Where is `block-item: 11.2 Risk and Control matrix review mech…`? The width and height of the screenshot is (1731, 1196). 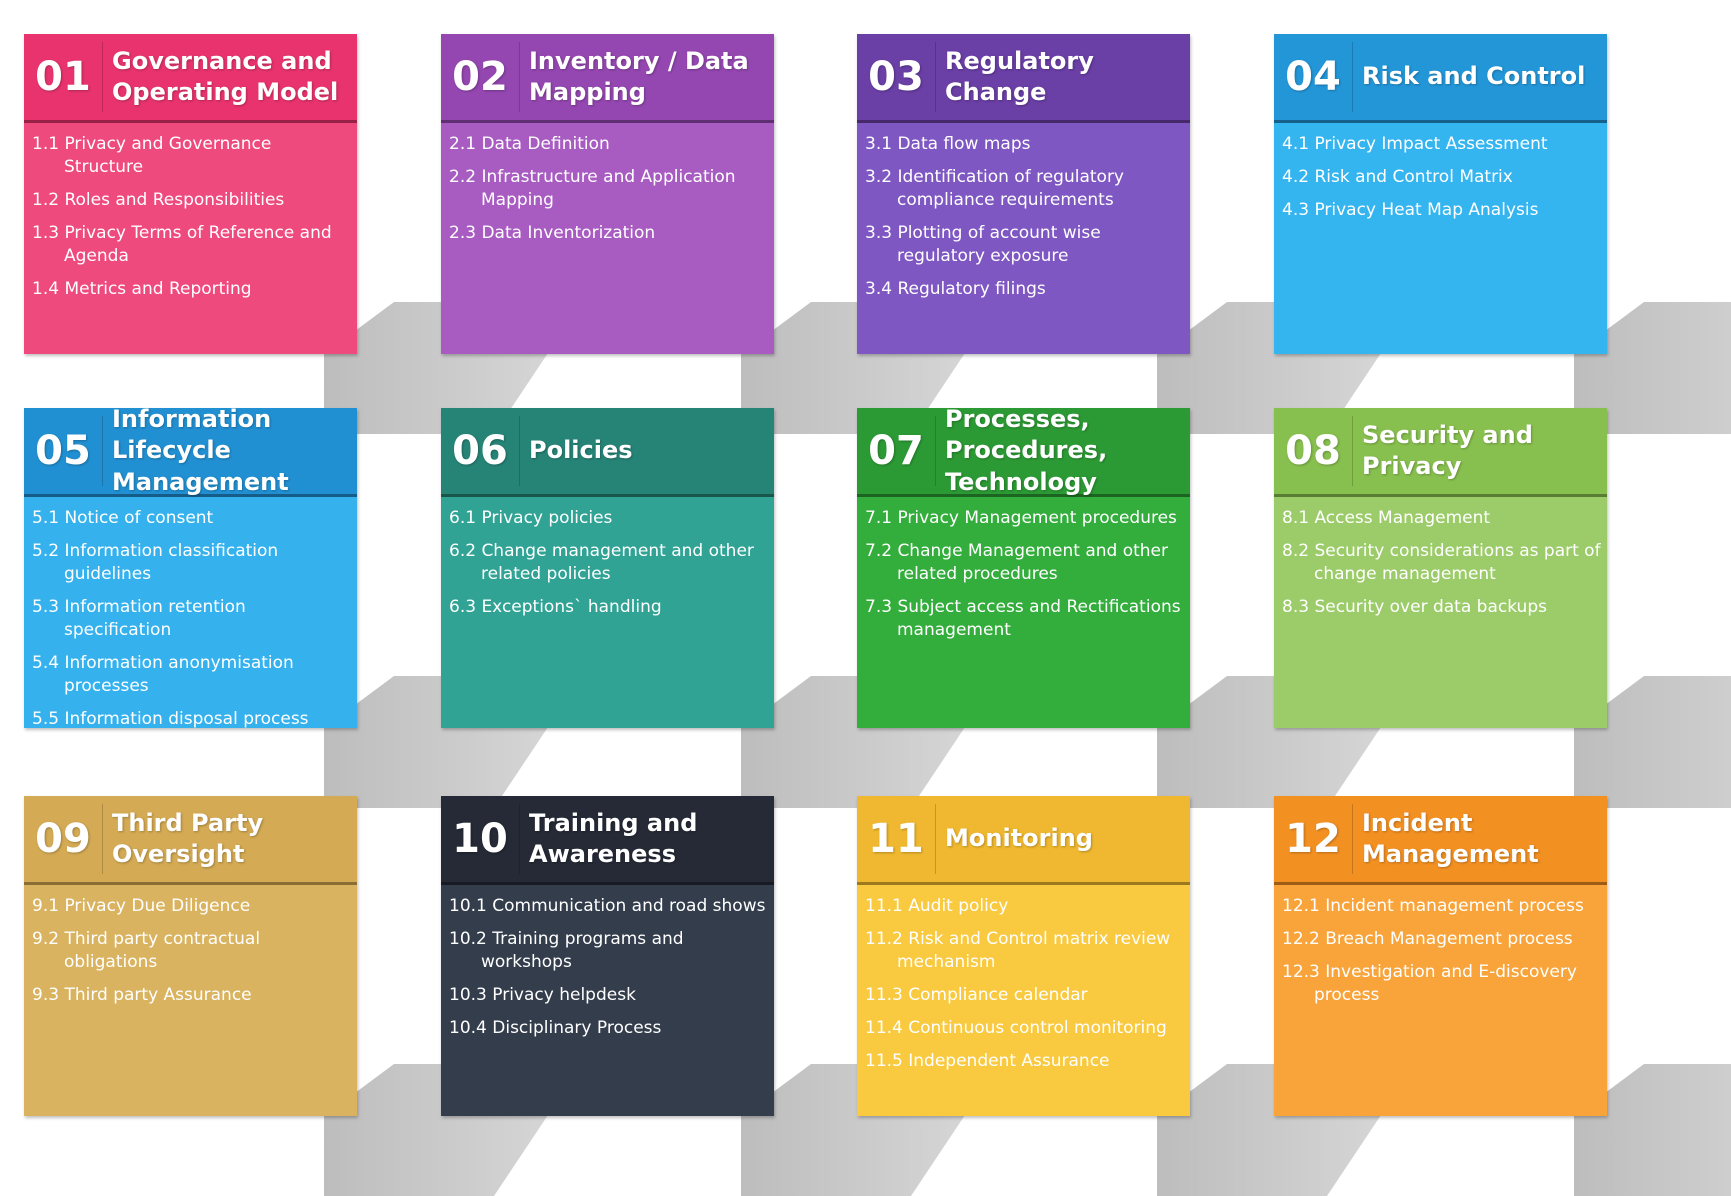
block-item: 11.2 Risk and Control matrix review mech… is located at coordinates (1018, 950).